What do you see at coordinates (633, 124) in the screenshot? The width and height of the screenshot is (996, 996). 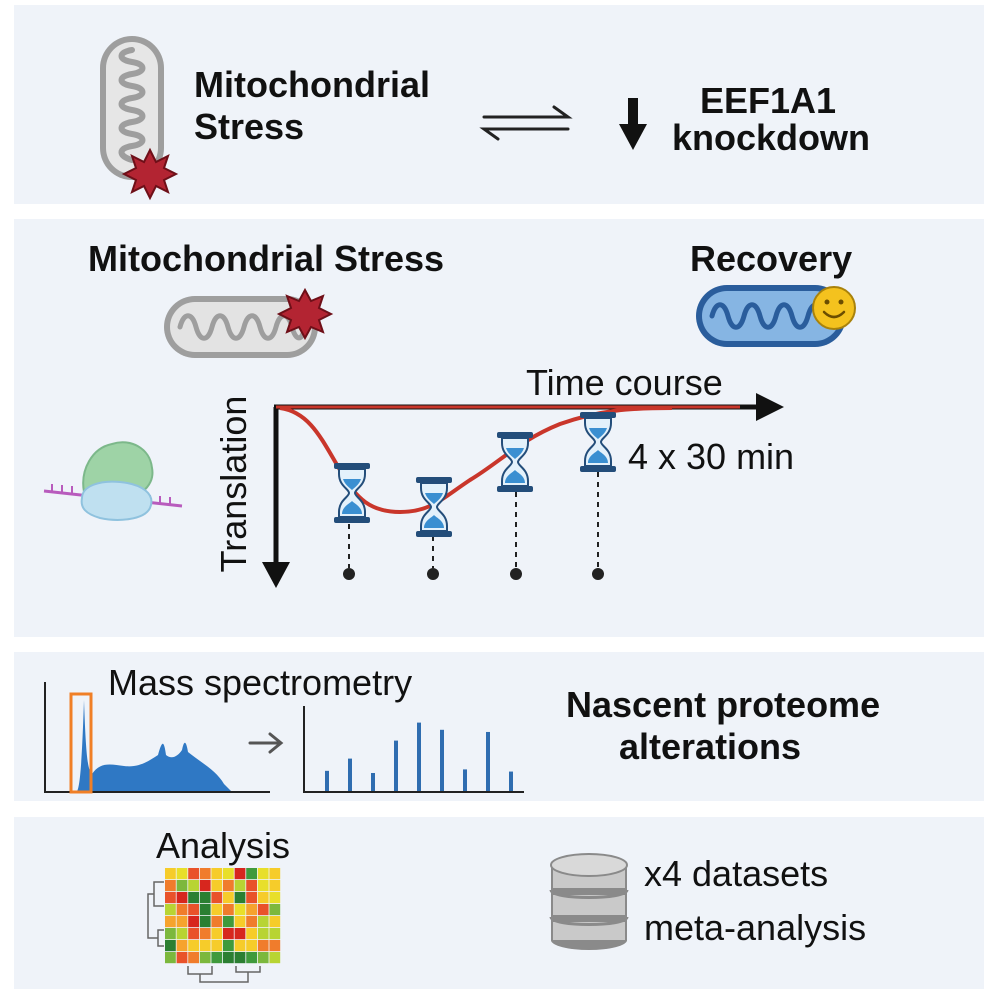 I see `down-arrow-icon` at bounding box center [633, 124].